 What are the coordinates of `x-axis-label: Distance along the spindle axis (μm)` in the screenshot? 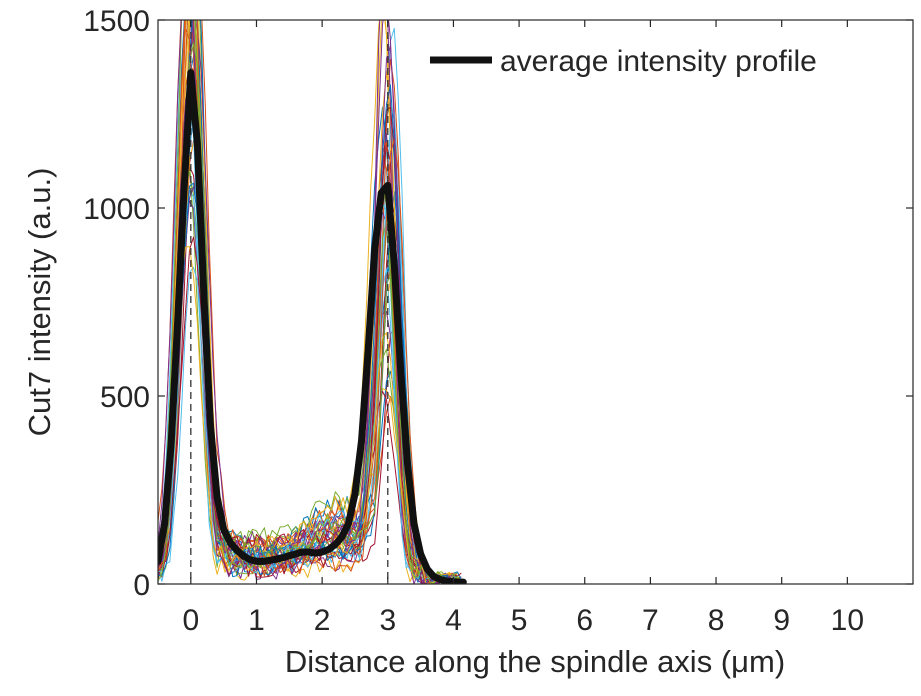 It's located at (535, 661).